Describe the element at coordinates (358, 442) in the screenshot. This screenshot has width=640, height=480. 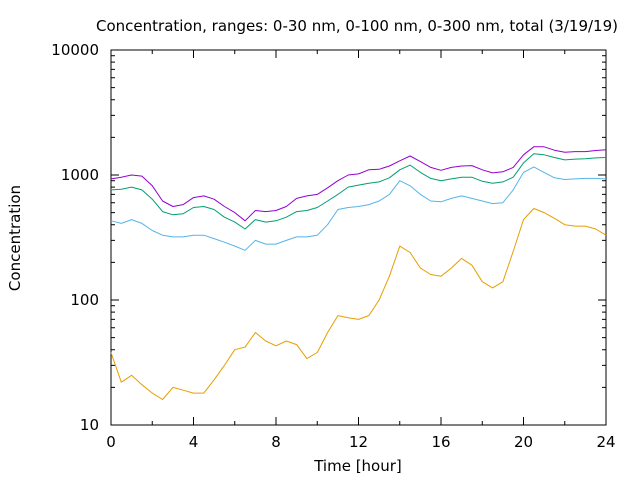
I see `x-tick-label: 12` at that location.